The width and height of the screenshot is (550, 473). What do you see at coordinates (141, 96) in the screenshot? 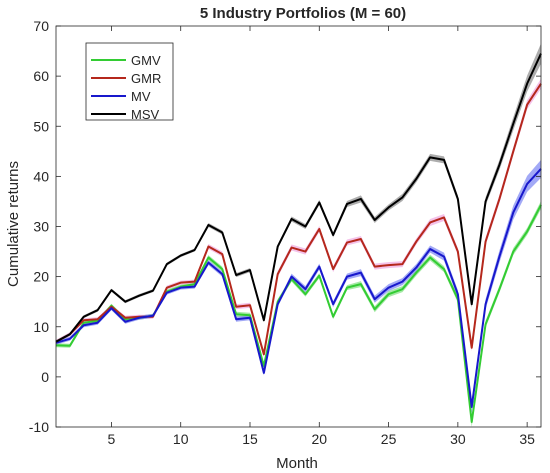
I see `legend-label-mv: MV` at bounding box center [141, 96].